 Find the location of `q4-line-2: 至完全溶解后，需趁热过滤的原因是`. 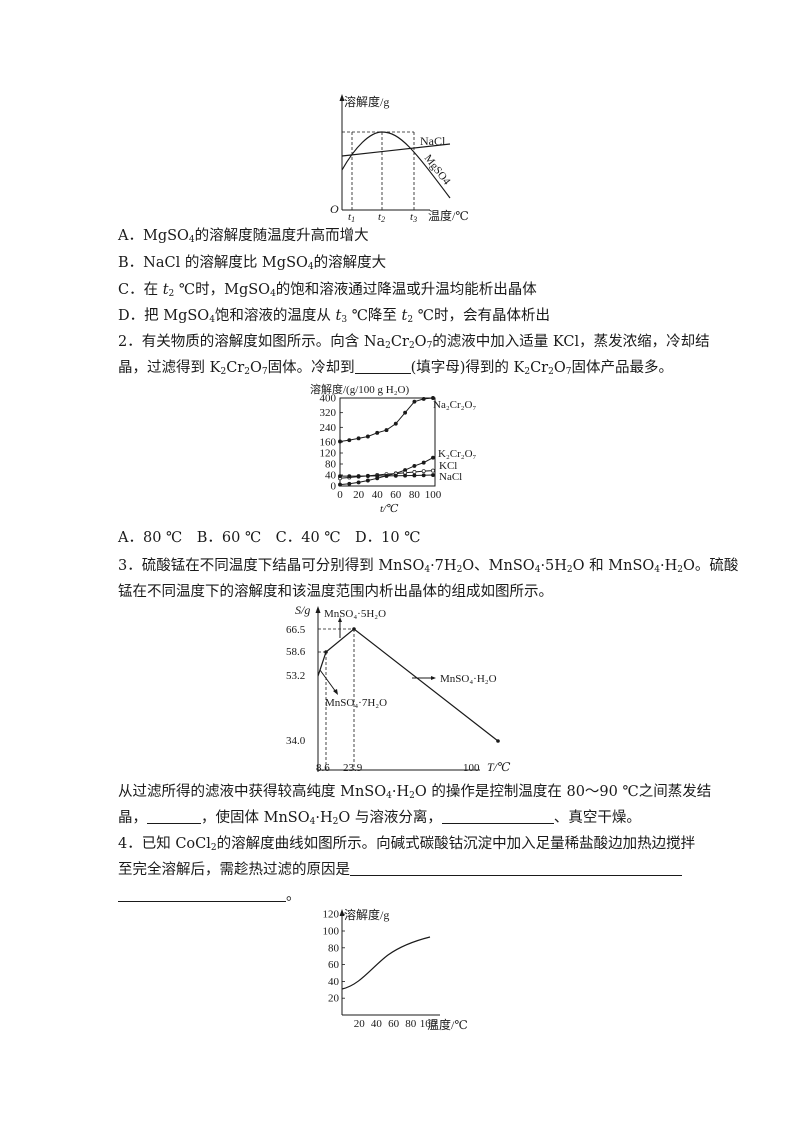

q4-line-2: 至完全溶解后，需趁热过滤的原因是 is located at coordinates (400, 870).